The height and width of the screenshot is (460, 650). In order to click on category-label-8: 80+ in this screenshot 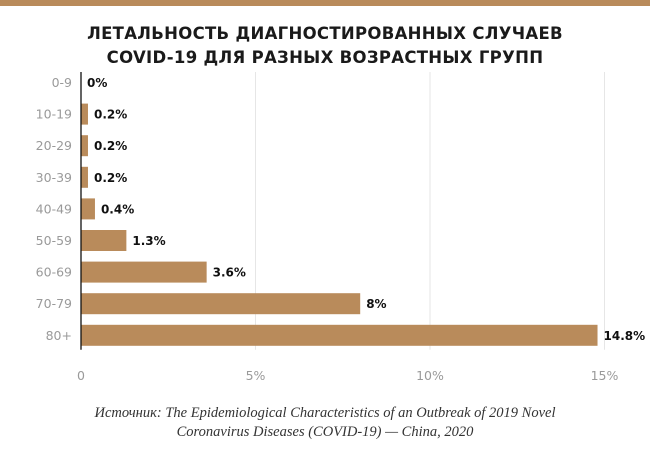, I will do `click(59, 335)`.